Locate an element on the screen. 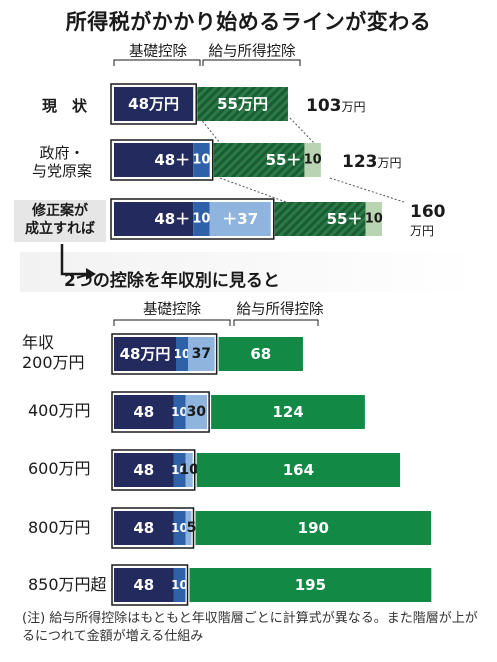  total-current: 103万円 is located at coordinates (336, 106).